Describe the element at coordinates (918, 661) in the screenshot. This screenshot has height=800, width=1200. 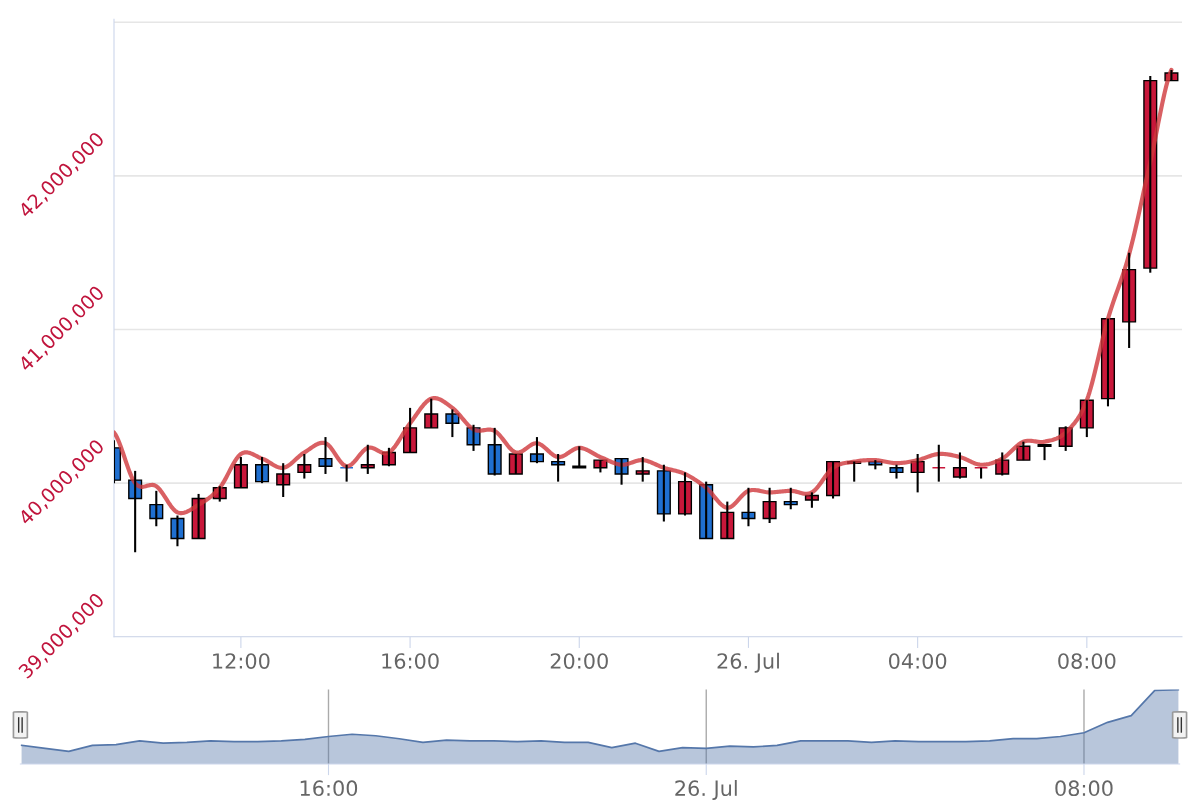
I see `x-tick-label: 04:00` at that location.